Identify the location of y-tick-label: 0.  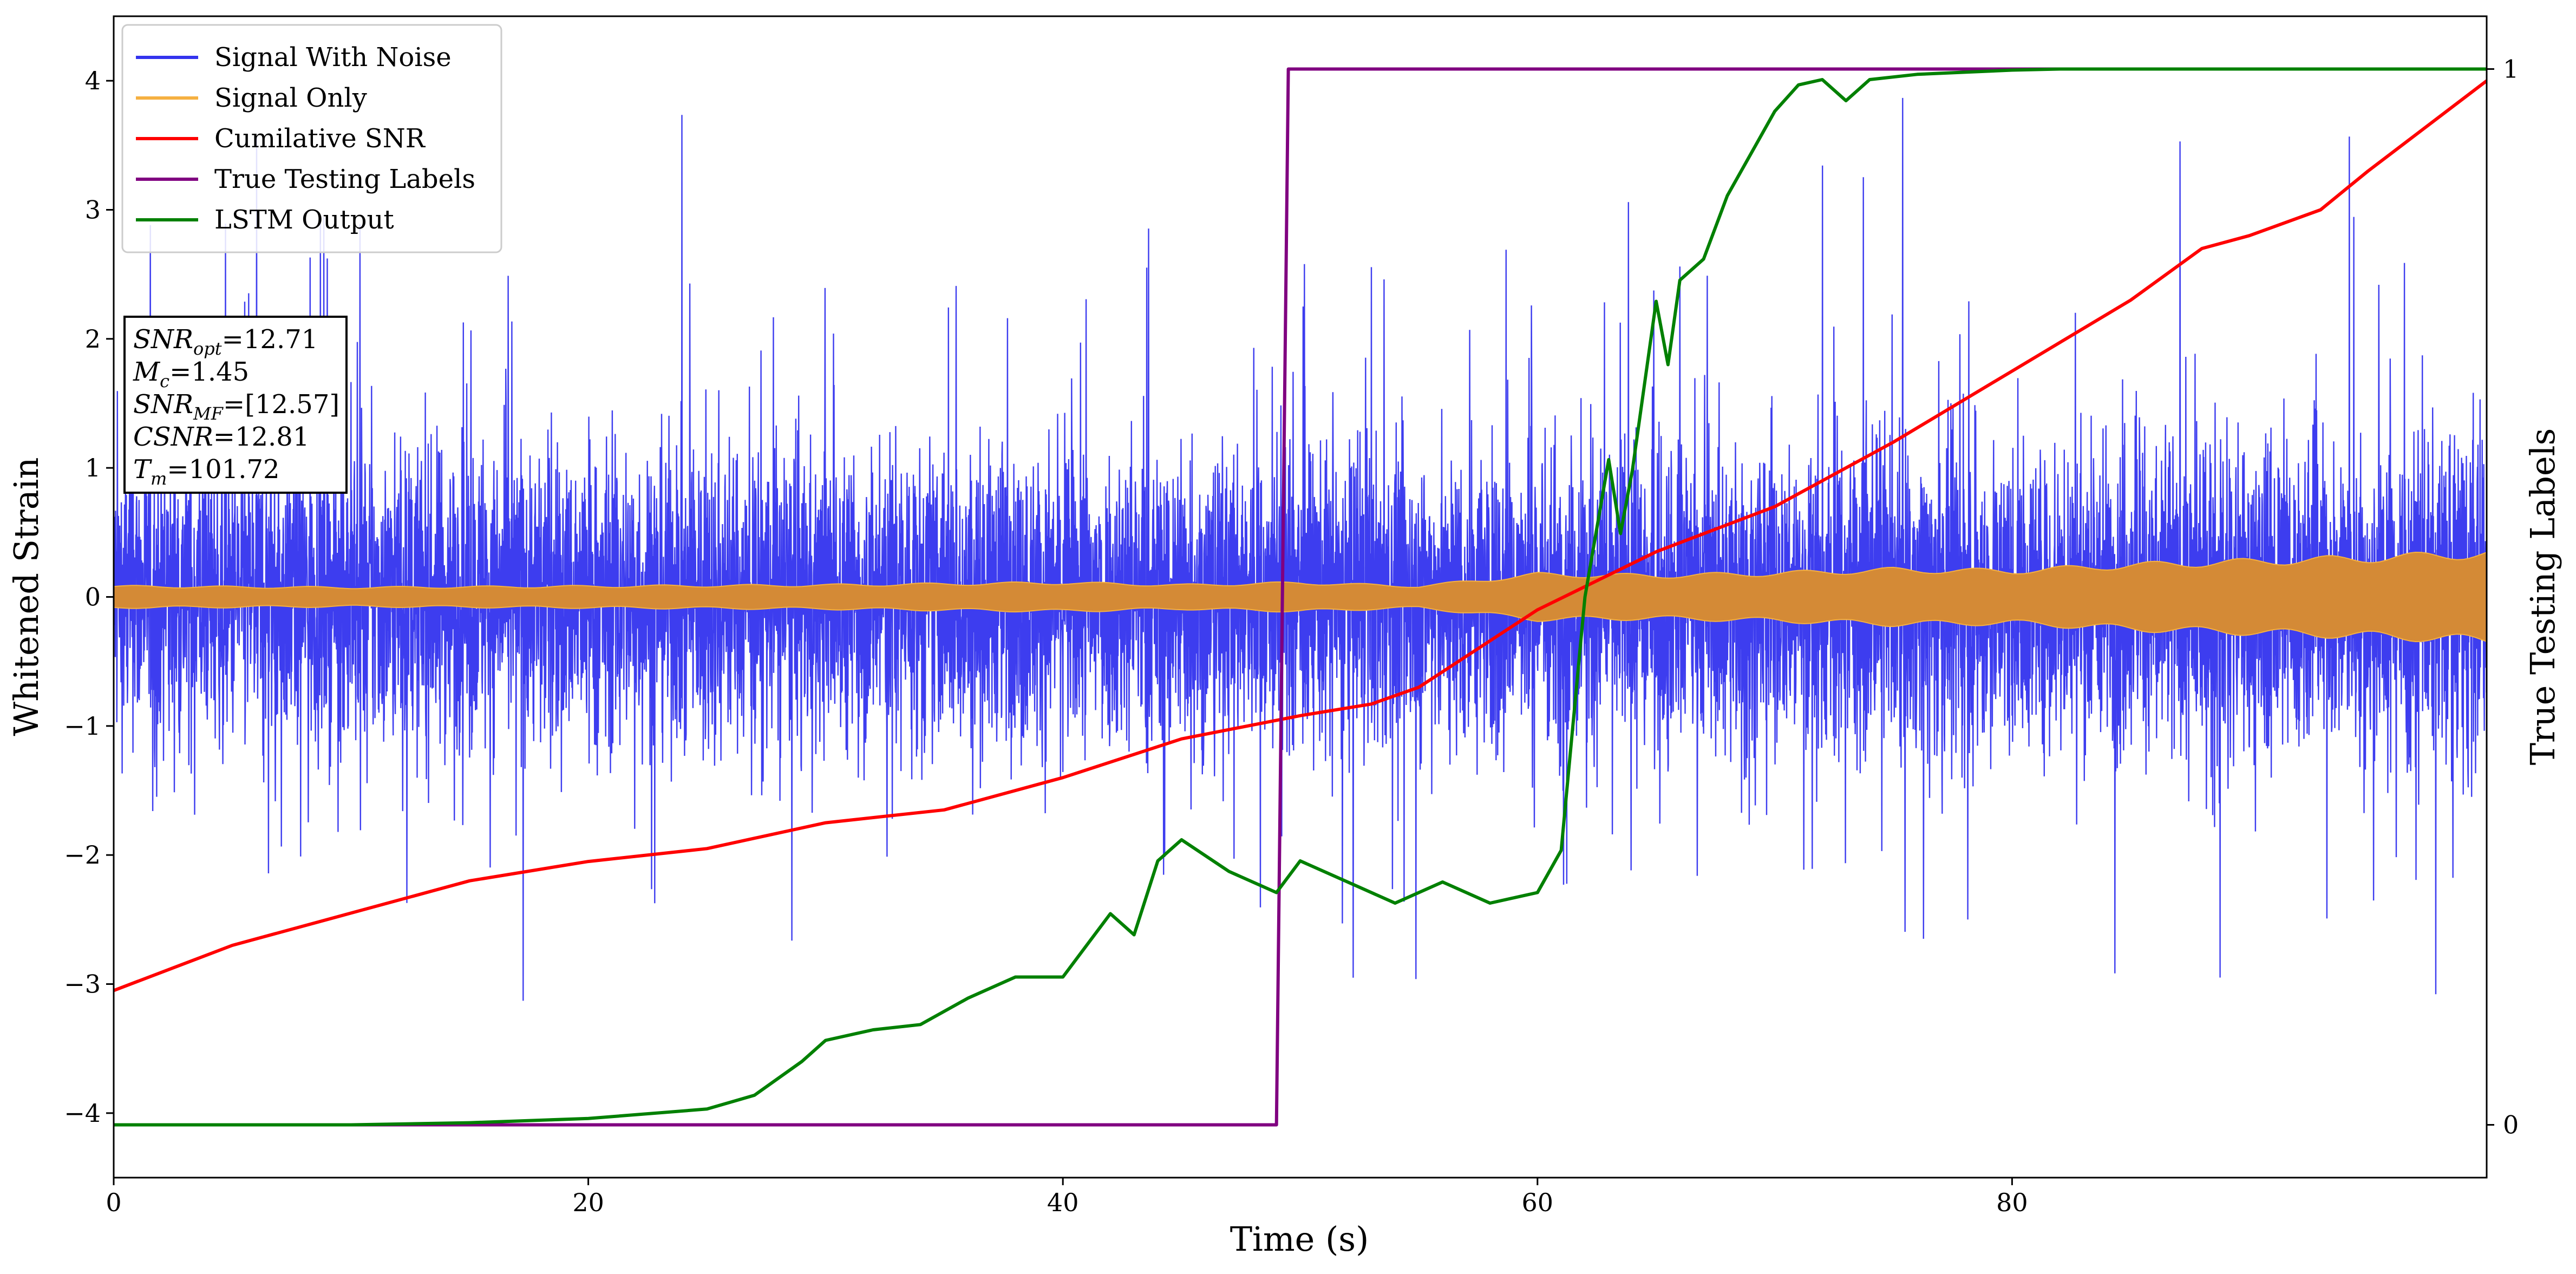
(93, 597).